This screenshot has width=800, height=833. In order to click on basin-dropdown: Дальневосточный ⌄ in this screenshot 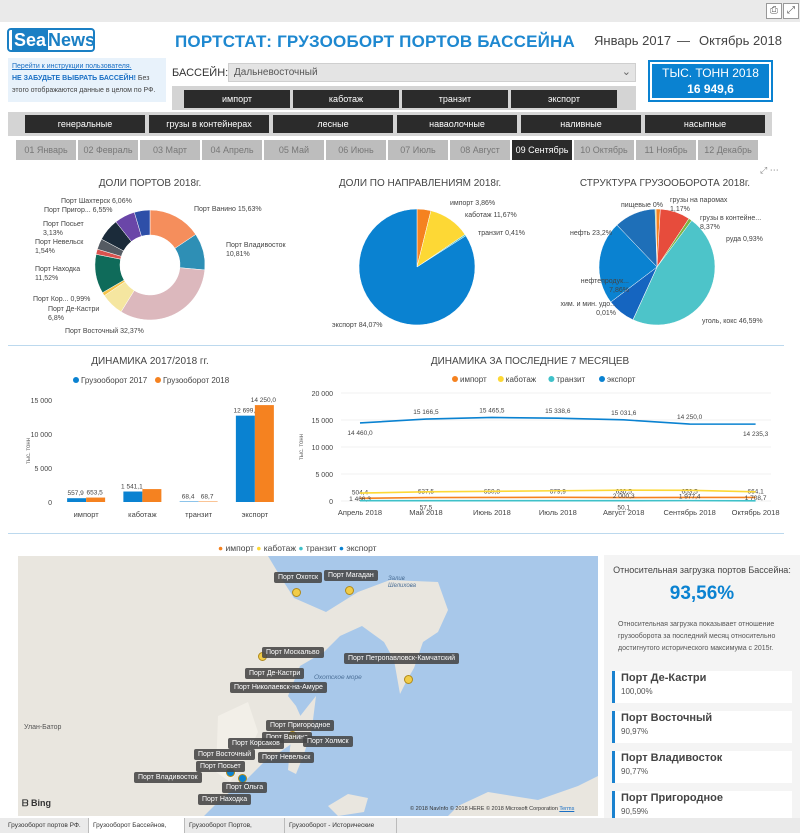, I will do `click(432, 72)`.